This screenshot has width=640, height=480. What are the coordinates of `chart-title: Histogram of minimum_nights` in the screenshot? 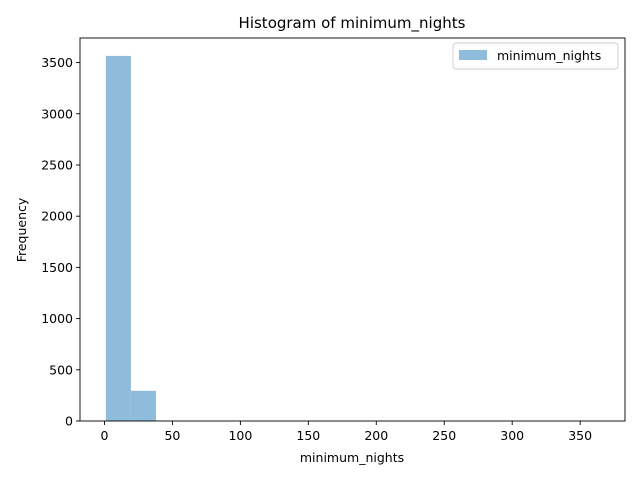 It's located at (352, 23).